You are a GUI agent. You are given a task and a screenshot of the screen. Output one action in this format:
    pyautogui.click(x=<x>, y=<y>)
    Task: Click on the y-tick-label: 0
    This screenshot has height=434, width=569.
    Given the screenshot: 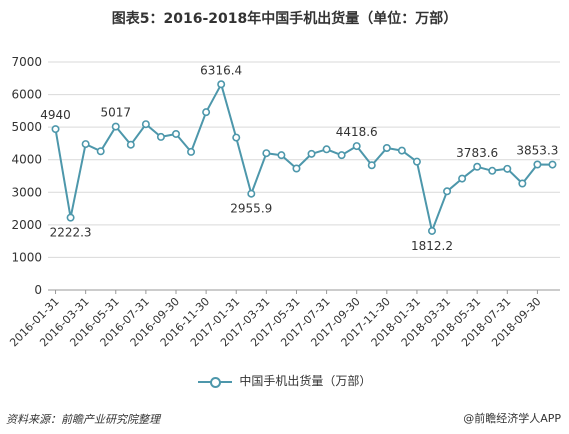 What is the action you would take?
    pyautogui.click(x=38, y=290)
    